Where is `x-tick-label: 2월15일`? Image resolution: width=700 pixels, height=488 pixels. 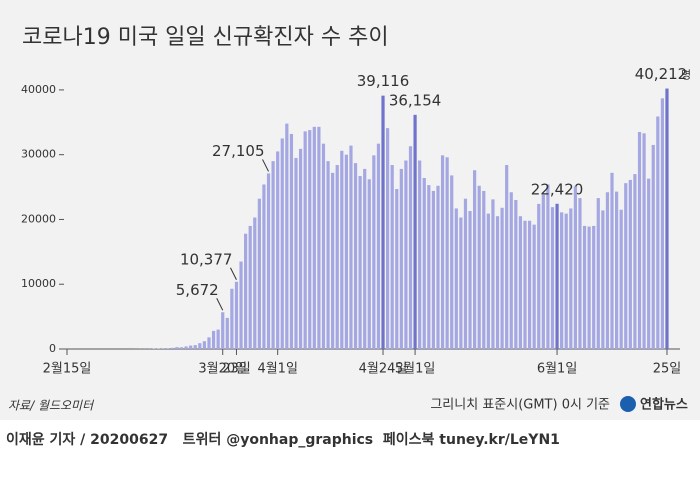 x-tick-label: 2월15일 is located at coordinates (67, 369).